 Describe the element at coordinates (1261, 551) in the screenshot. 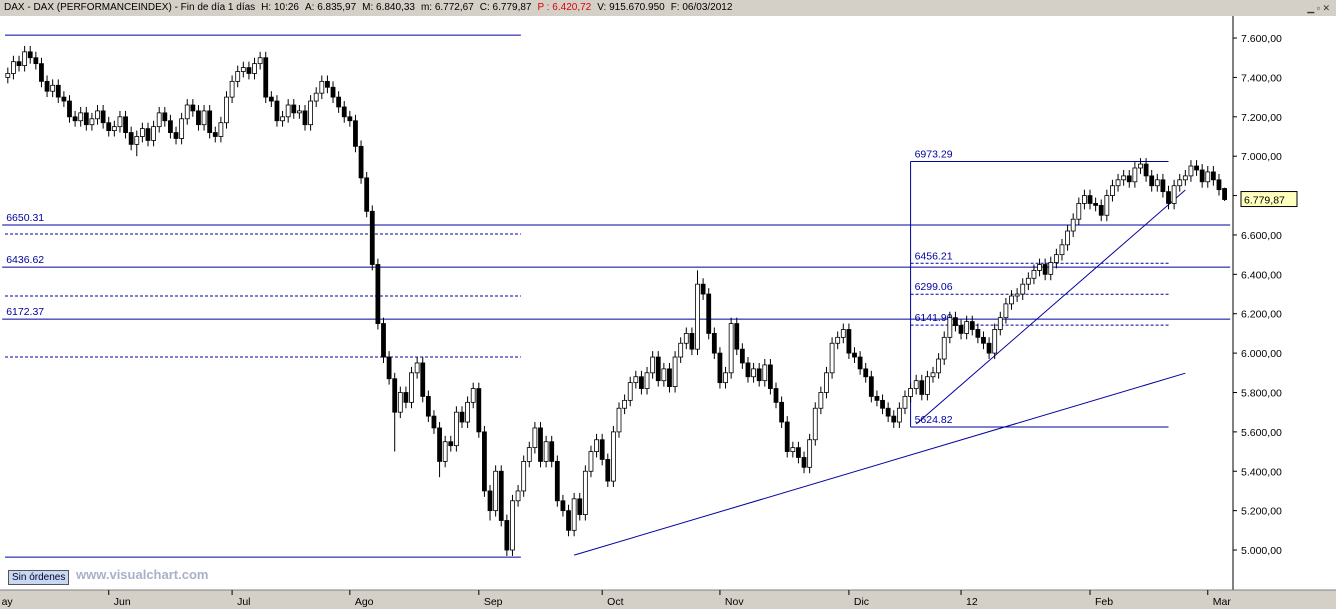

I see `y-tick-label: 5.000,00` at that location.